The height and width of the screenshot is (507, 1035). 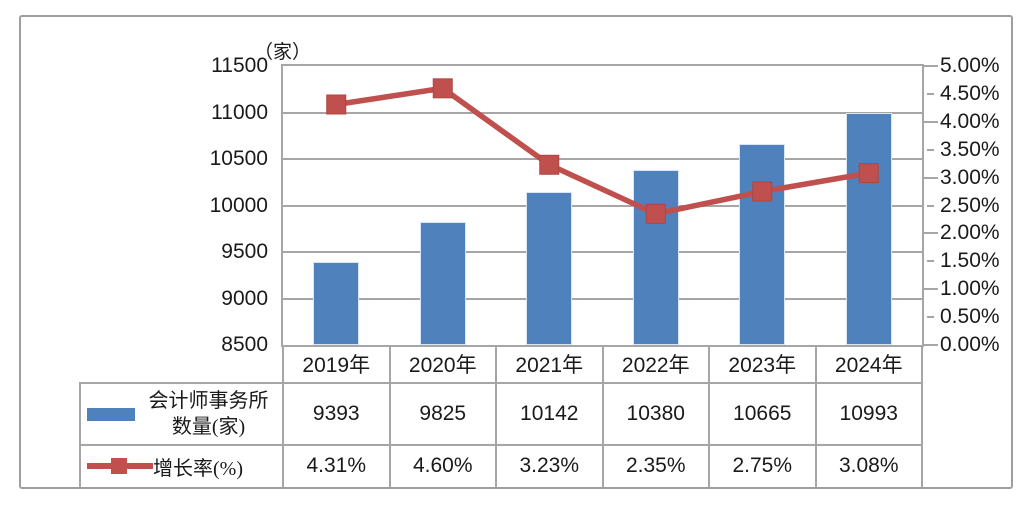 What do you see at coordinates (238, 205) in the screenshot?
I see `y-axis-label: 10000` at bounding box center [238, 205].